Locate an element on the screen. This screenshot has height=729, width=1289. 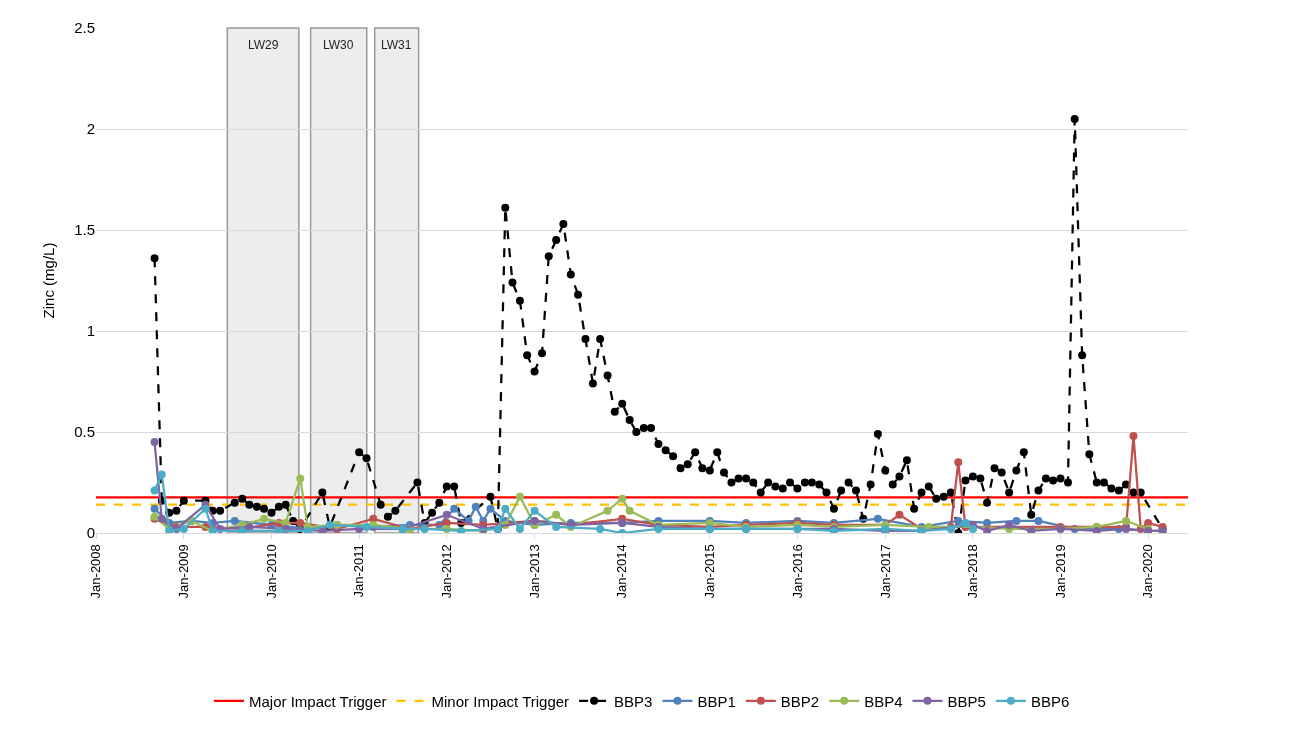
y-tick-label: 0.5 is located at coordinates (84, 432).